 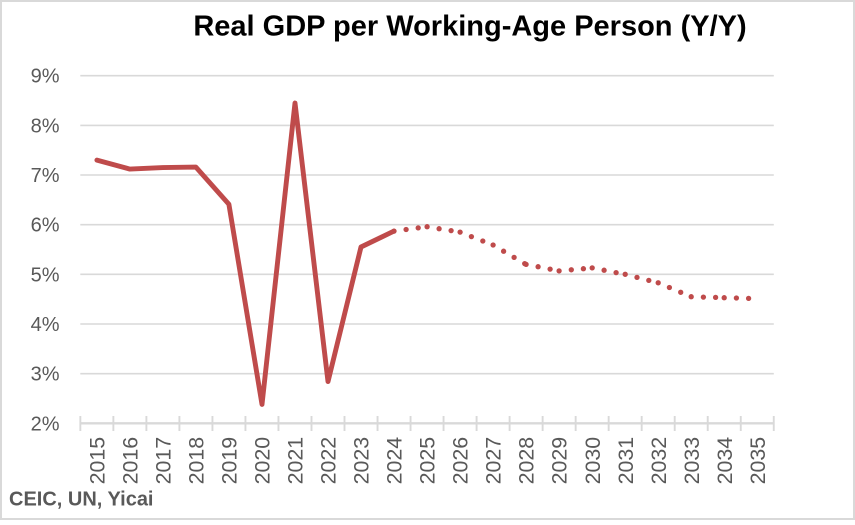 I want to click on svg-text: 2025, so click(x=428, y=461).